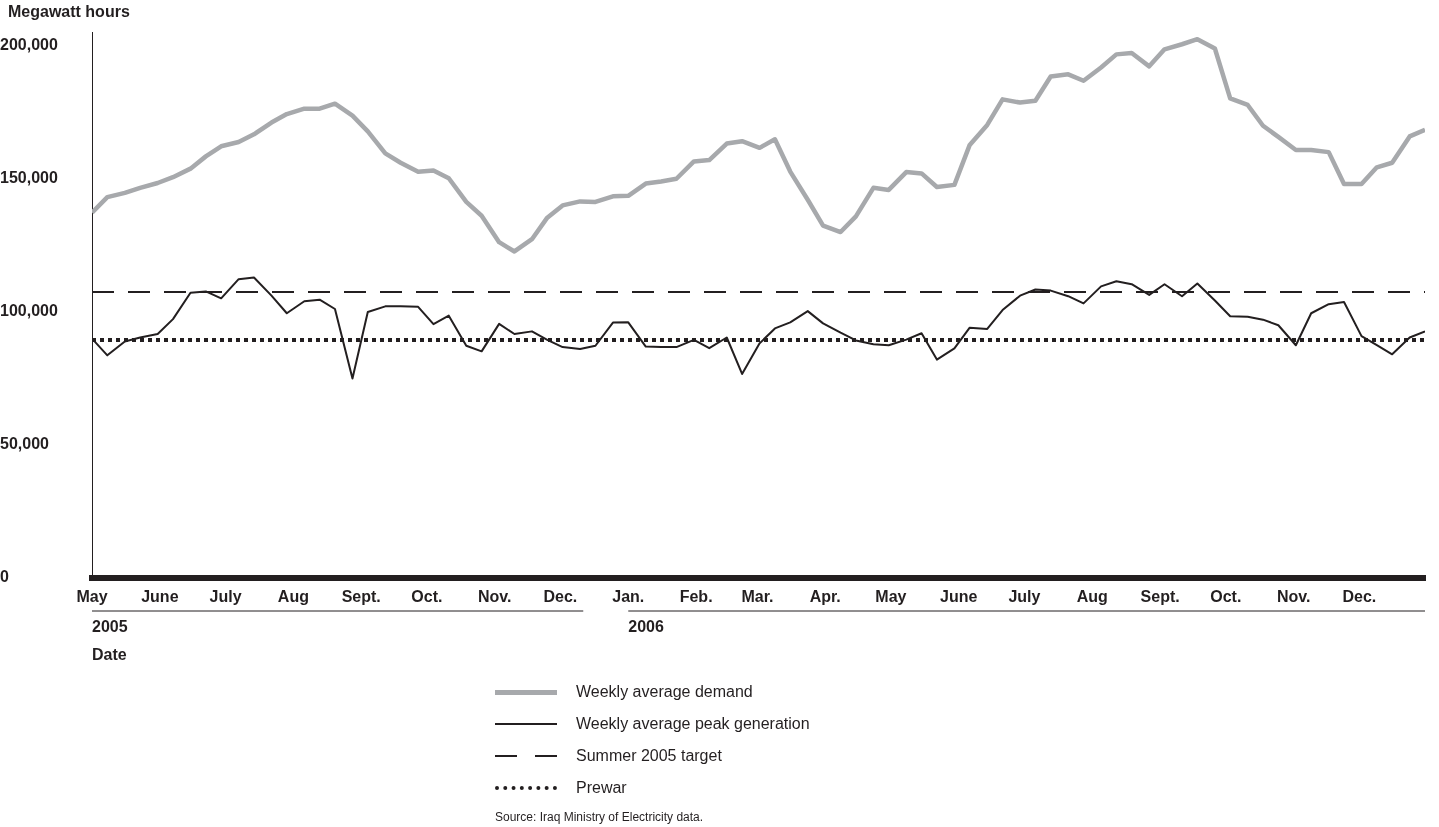 This screenshot has width=1439, height=827. Describe the element at coordinates (693, 724) in the screenshot. I see `legend-label: Weekly average peak generation` at that location.